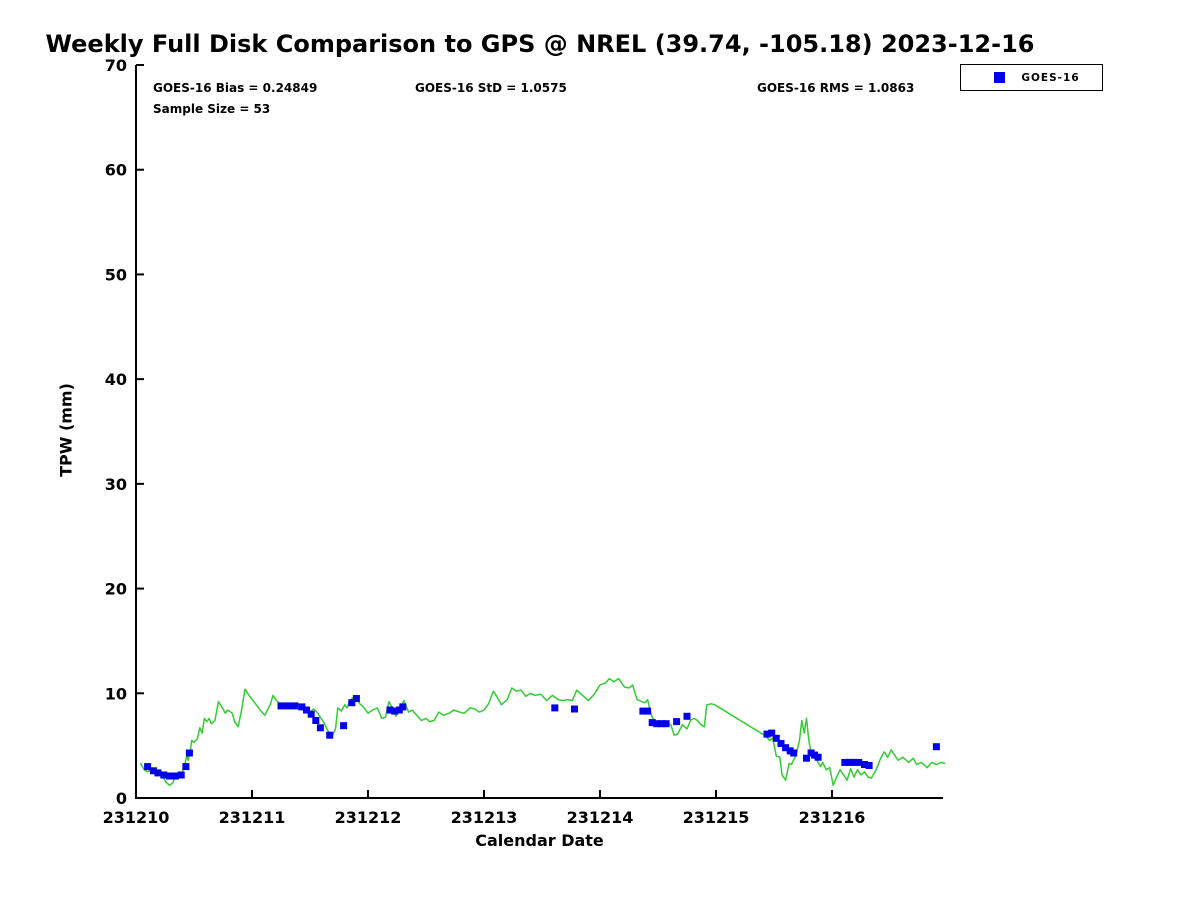 The image size is (1200, 900). What do you see at coordinates (600, 817) in the screenshot?
I see `svg-text: 231214` at bounding box center [600, 817].